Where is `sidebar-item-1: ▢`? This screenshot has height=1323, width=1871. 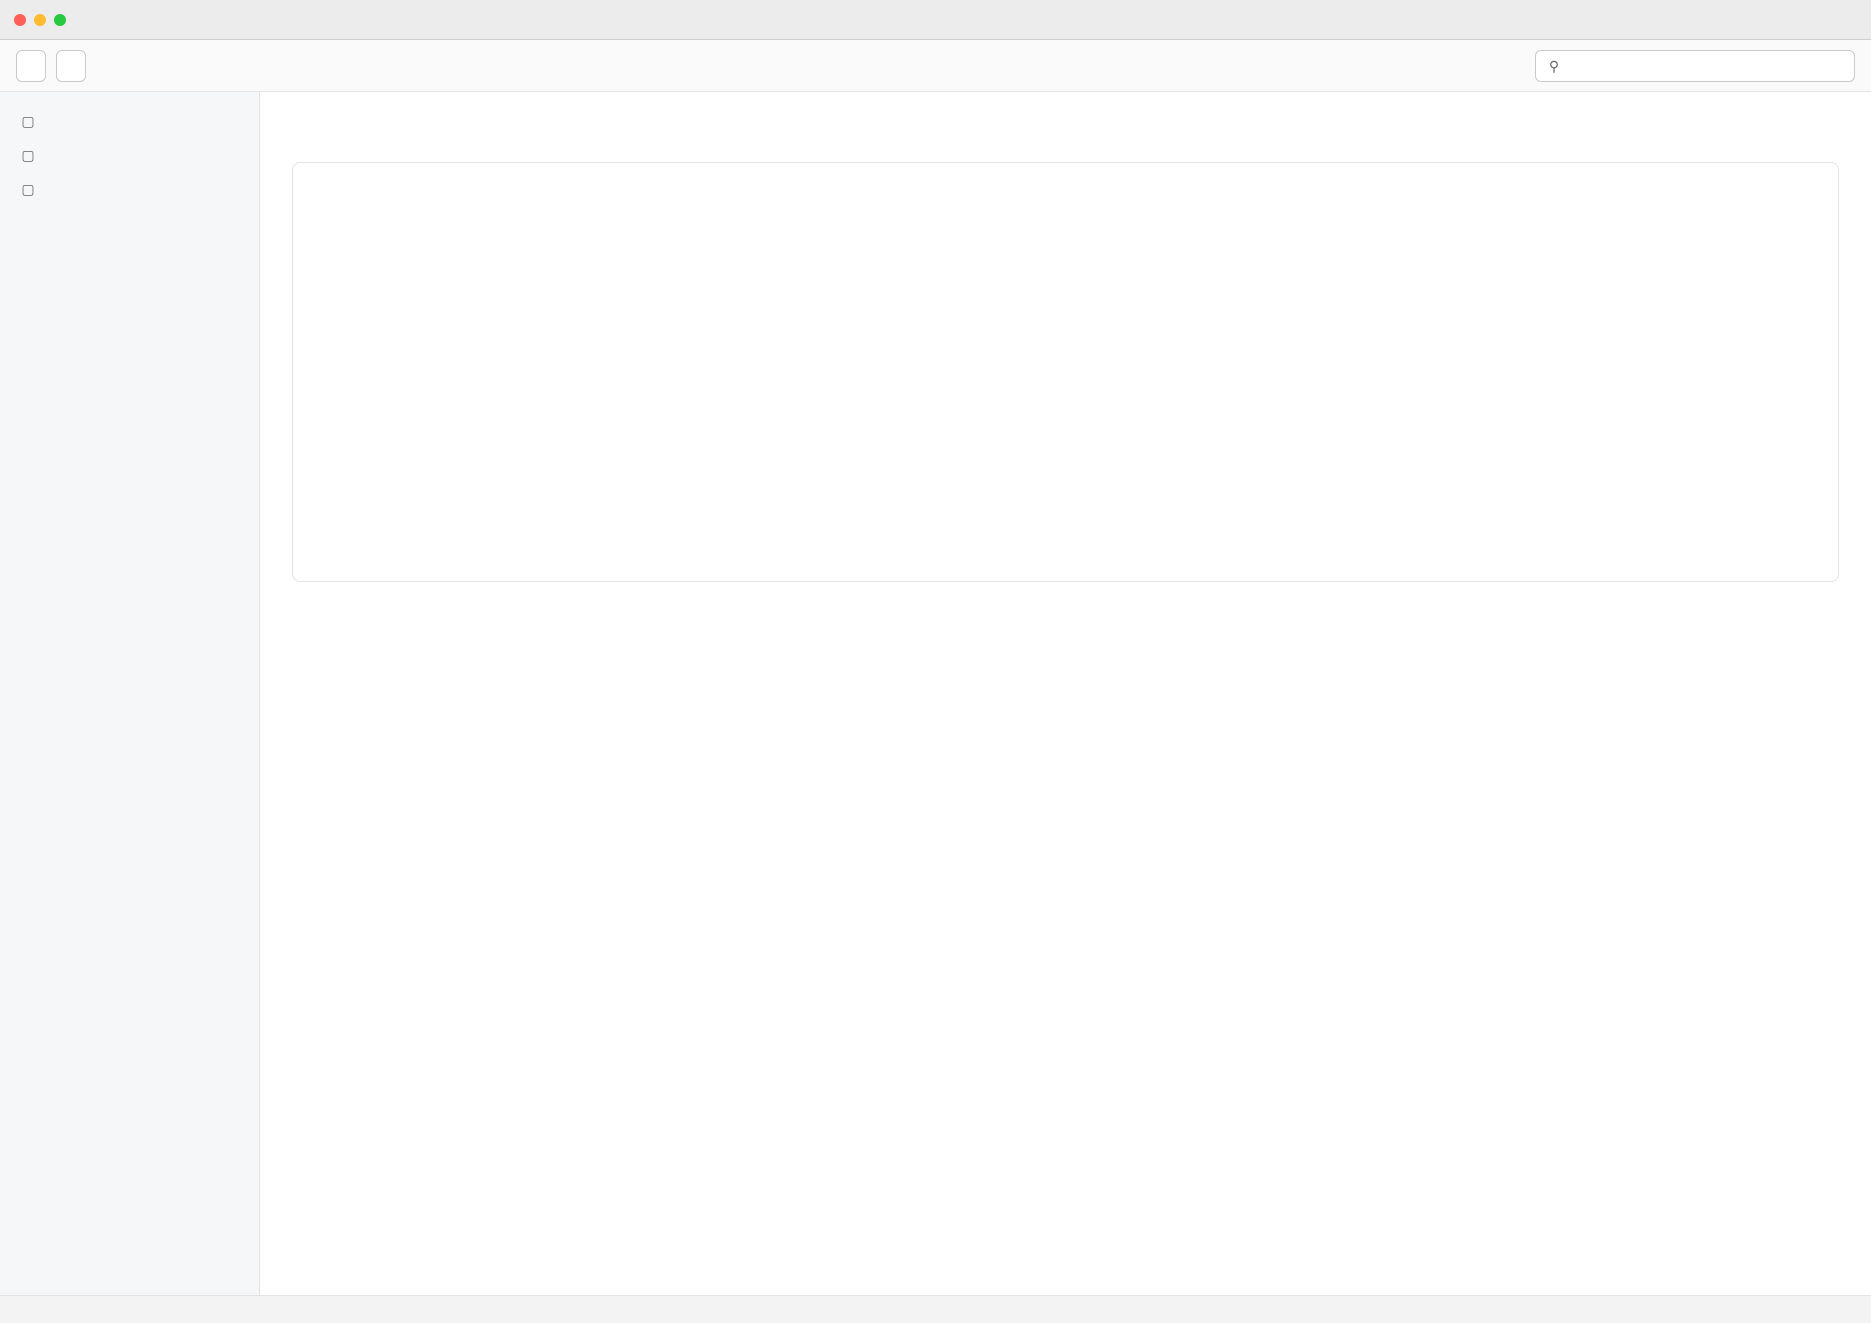
sidebar-item-1: ▢ is located at coordinates (129, 121).